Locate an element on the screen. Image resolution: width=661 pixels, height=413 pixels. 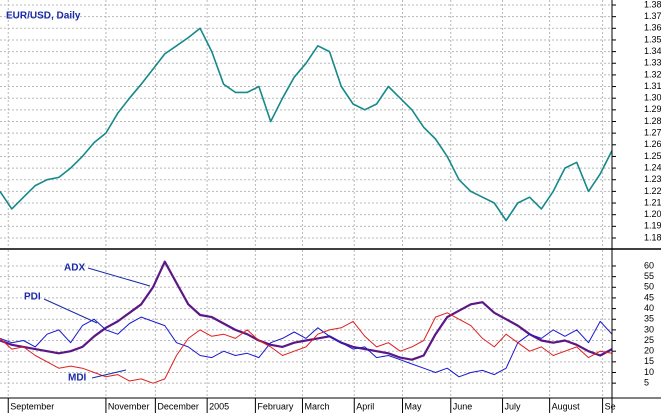
y-tick-label: 1.31 is located at coordinates (652, 86).